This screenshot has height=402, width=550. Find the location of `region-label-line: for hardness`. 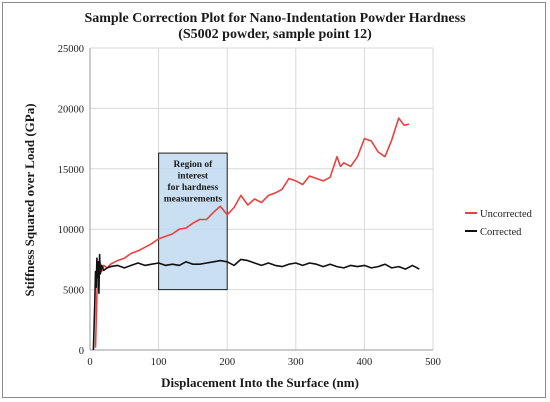

region-label-line: for hardness is located at coordinates (193, 188).